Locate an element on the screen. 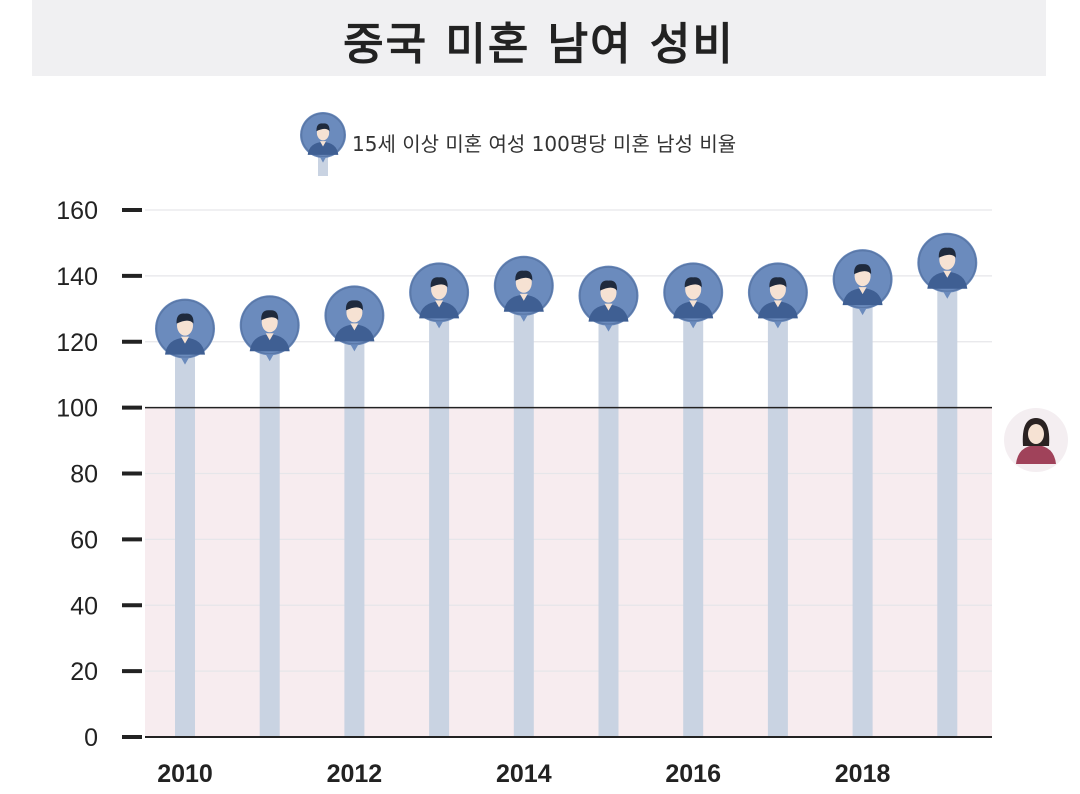  male-avatar-icon is located at coordinates (323, 144).